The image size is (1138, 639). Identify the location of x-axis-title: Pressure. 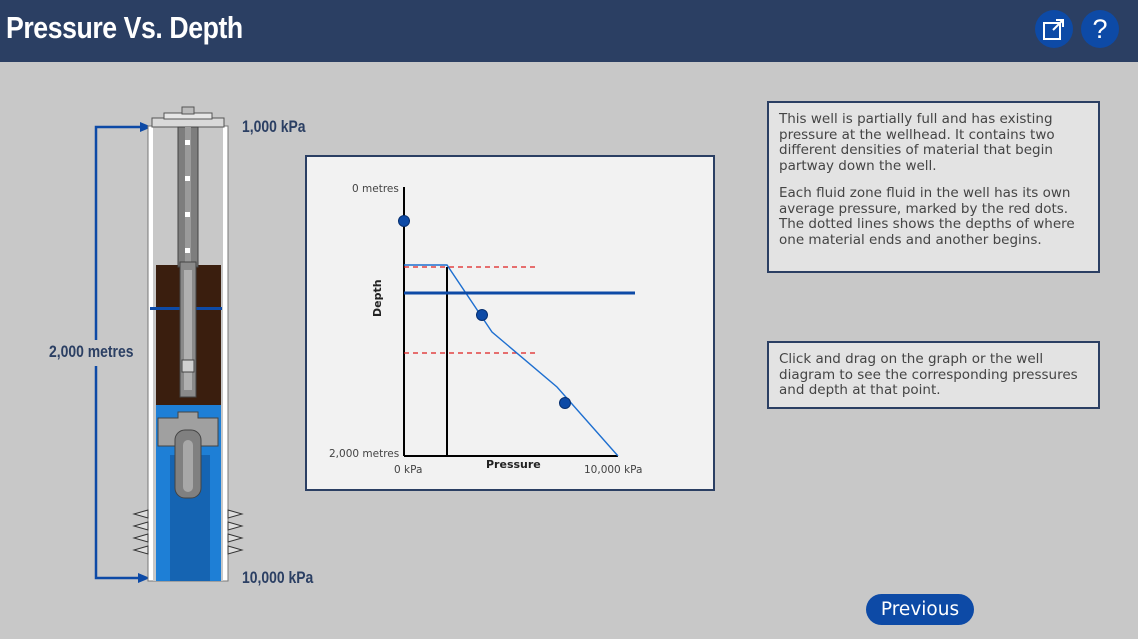
(513, 464).